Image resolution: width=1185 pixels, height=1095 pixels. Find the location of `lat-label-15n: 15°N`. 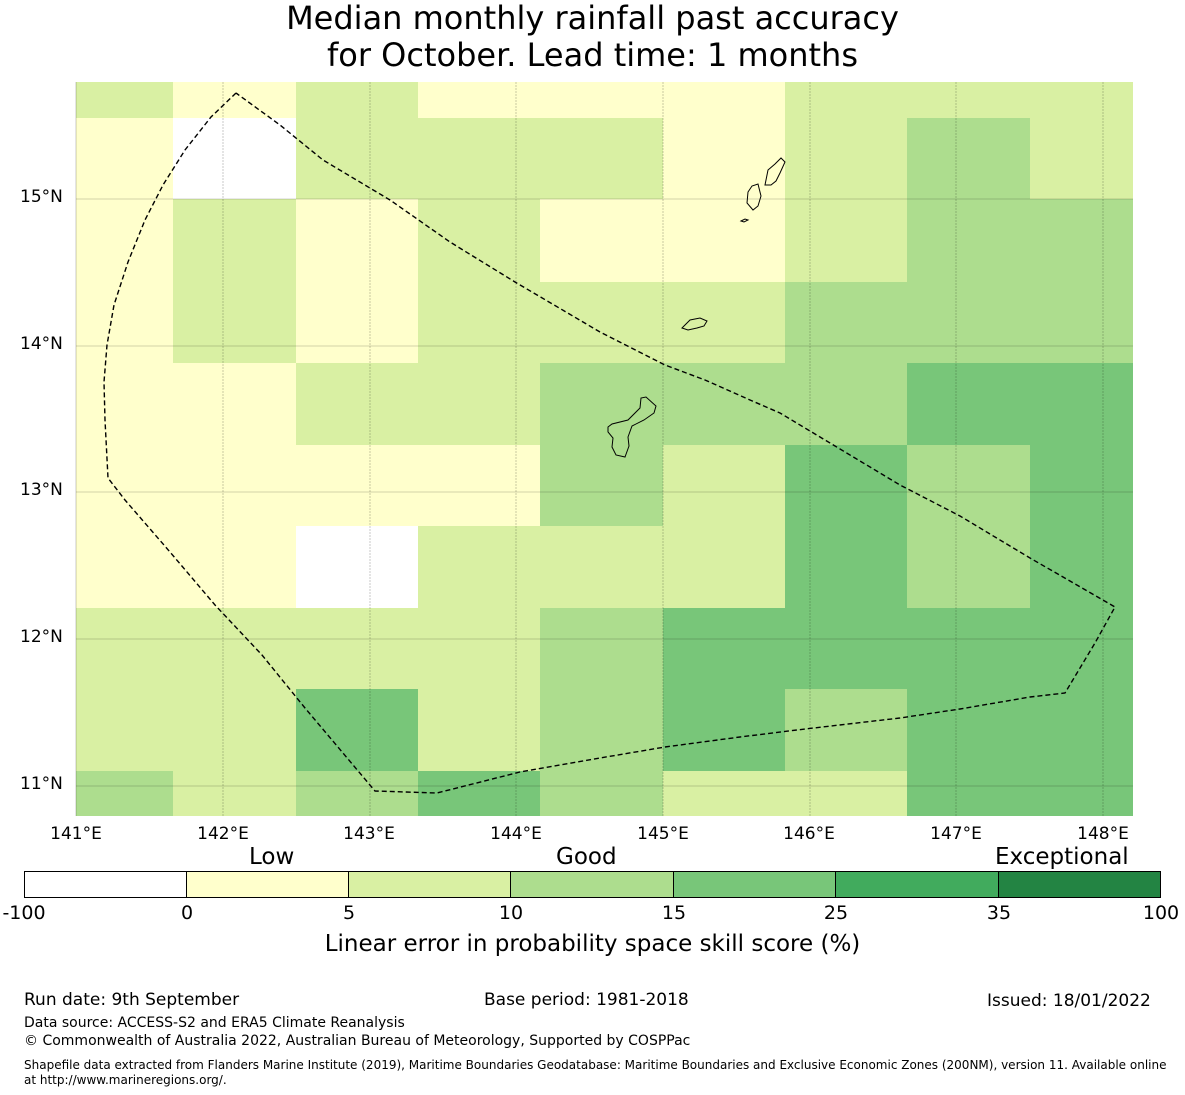

lat-label-15n: 15°N is located at coordinates (41, 197).